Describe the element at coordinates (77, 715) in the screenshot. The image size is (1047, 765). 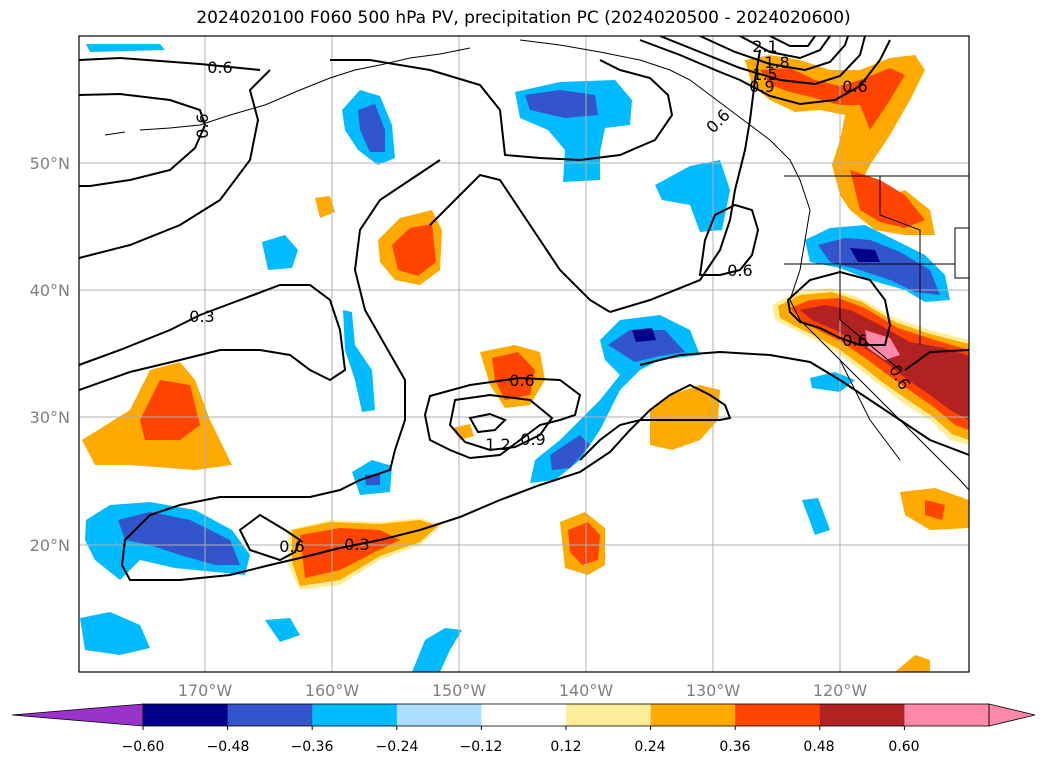
I see `colorbar-extend-min` at that location.